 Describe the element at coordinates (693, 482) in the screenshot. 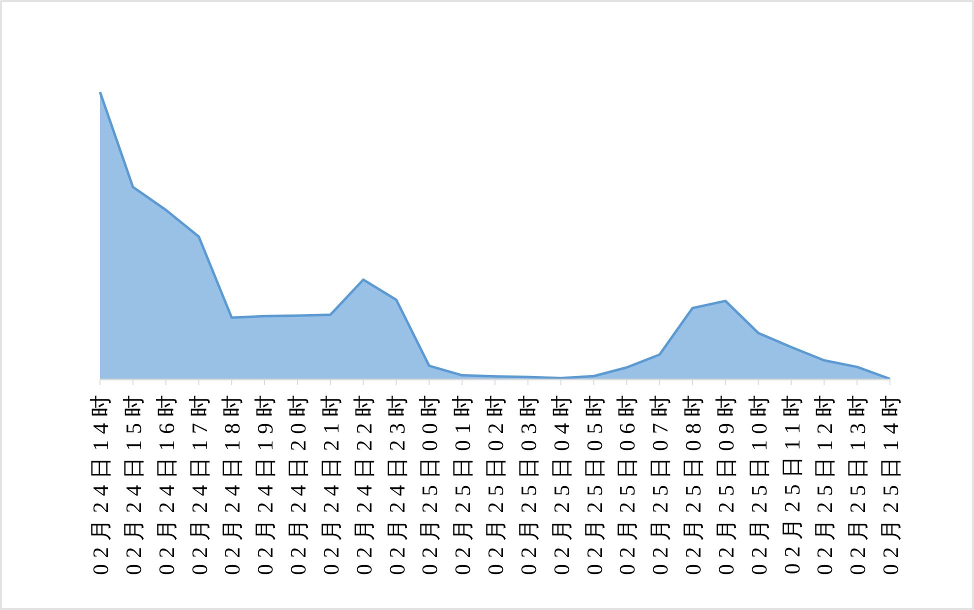

I see `x-tick-label: 02月25日08时` at that location.